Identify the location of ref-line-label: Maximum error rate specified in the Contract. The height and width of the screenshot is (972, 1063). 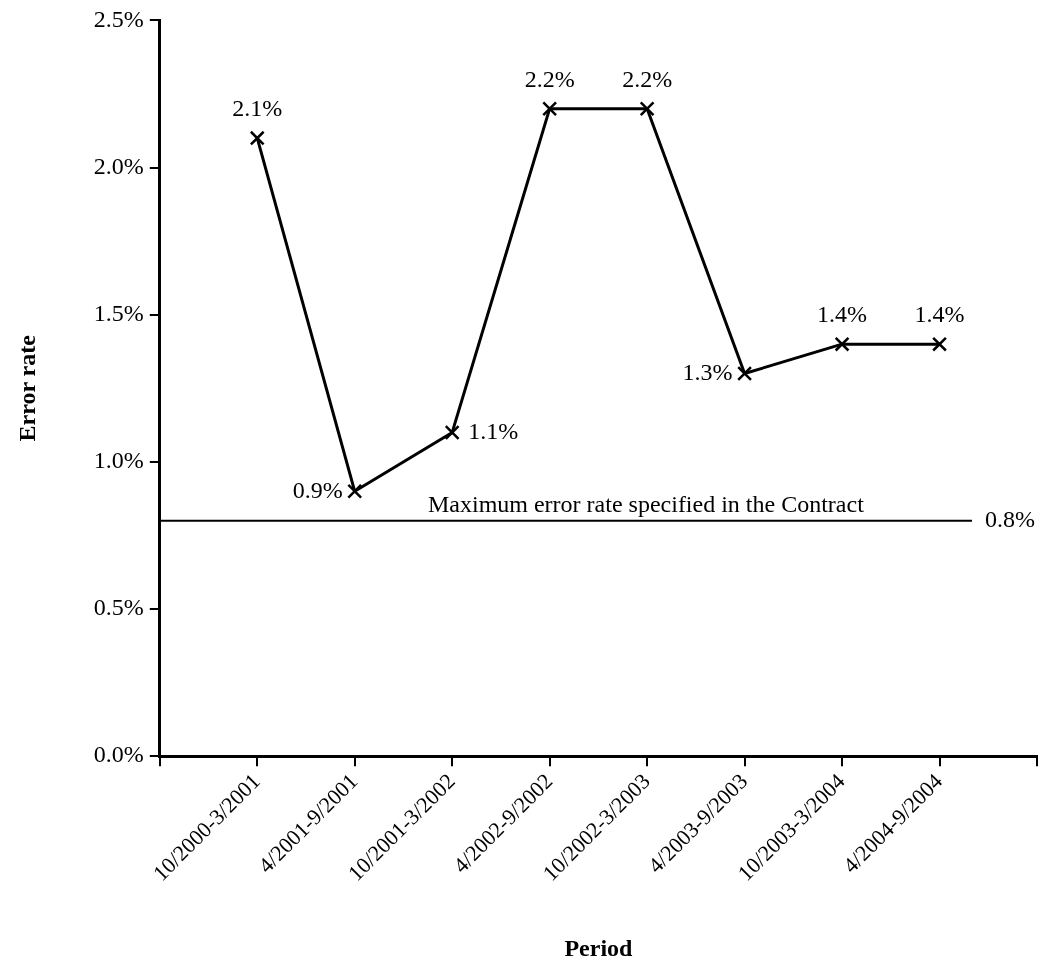
(646, 504).